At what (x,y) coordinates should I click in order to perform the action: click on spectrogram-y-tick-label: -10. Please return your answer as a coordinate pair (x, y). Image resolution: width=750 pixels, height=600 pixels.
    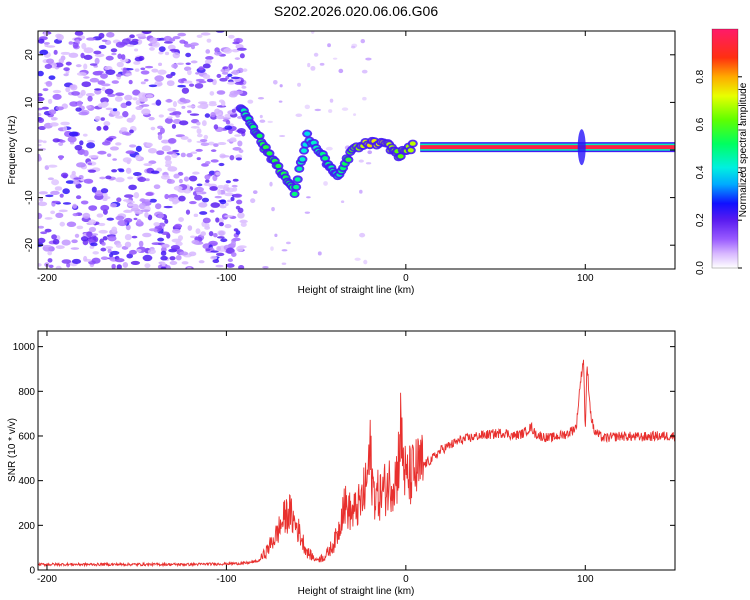
    Looking at the image, I should click on (29, 197).